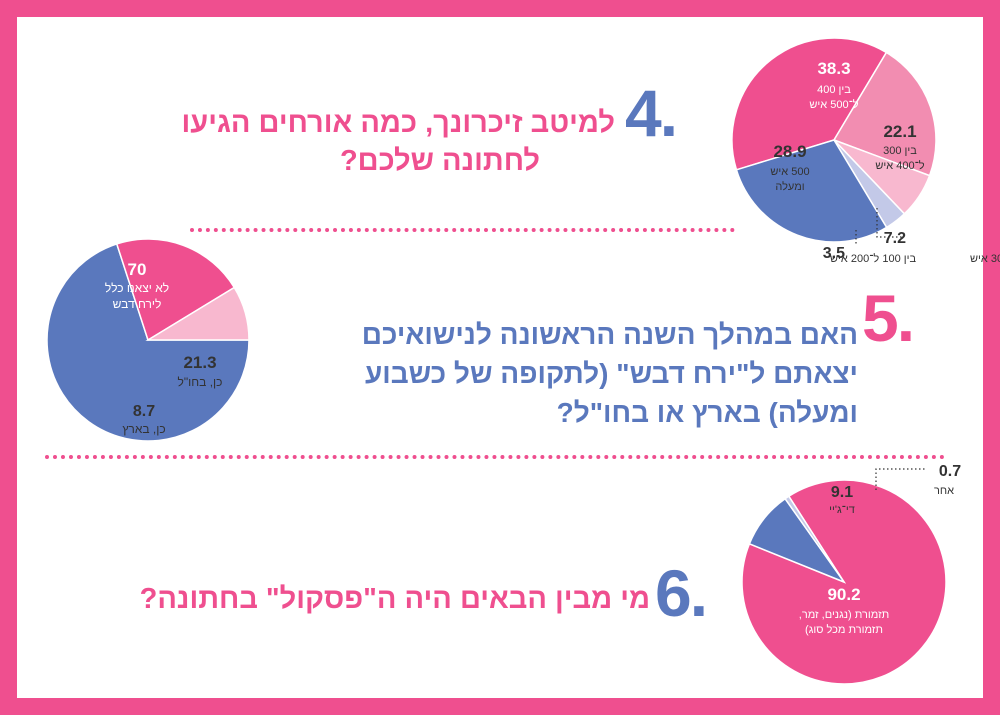  What do you see at coordinates (394, 599) in the screenshot?
I see `question-6-line-1: מי מבין הבאים היה ה"פסקול" בחתונה?` at bounding box center [394, 599].